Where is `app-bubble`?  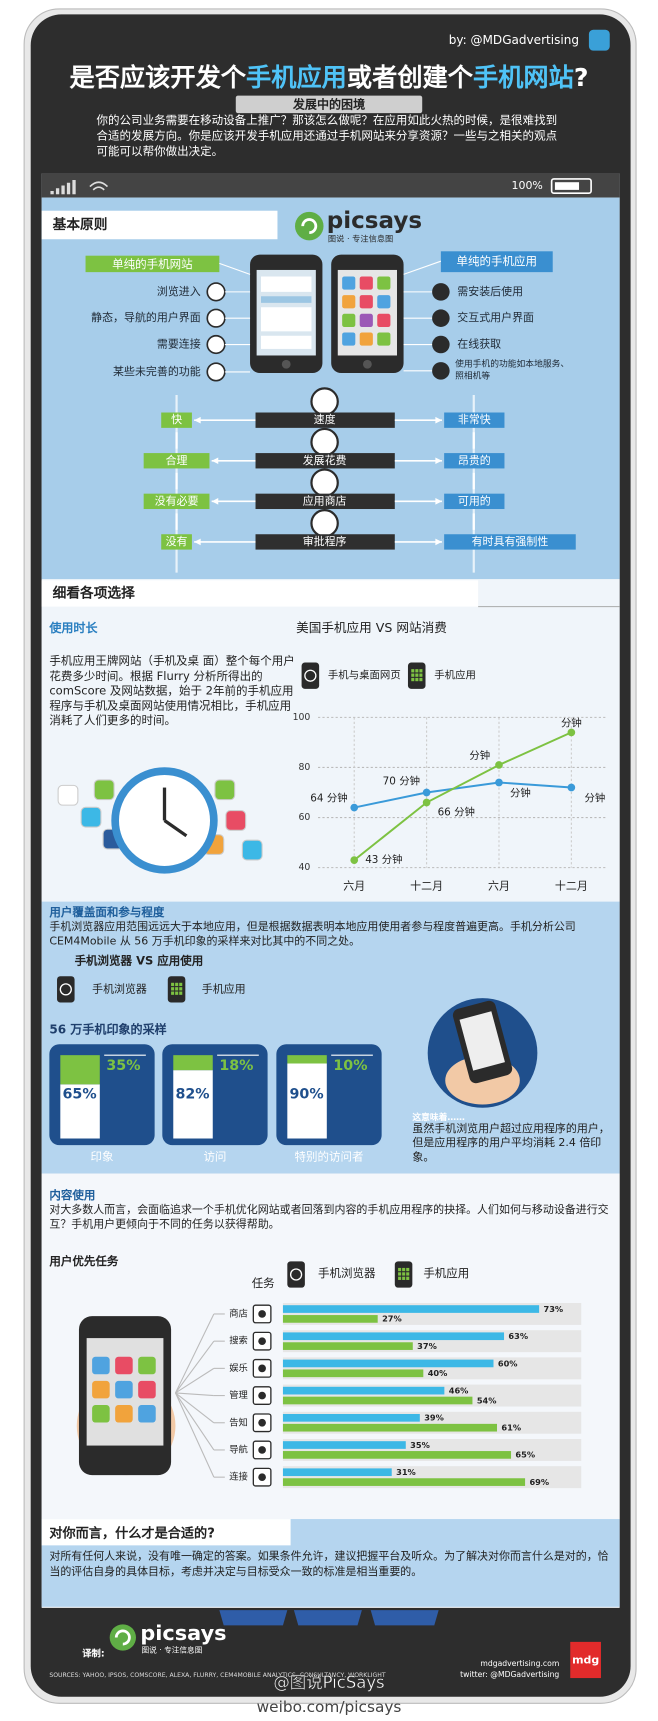
app-bubble is located at coordinates (68, 795).